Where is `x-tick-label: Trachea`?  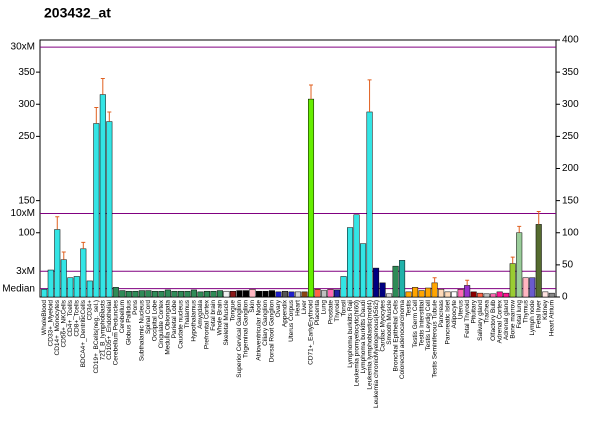
x-tick-label: Trachea is located at coordinates (486, 312).